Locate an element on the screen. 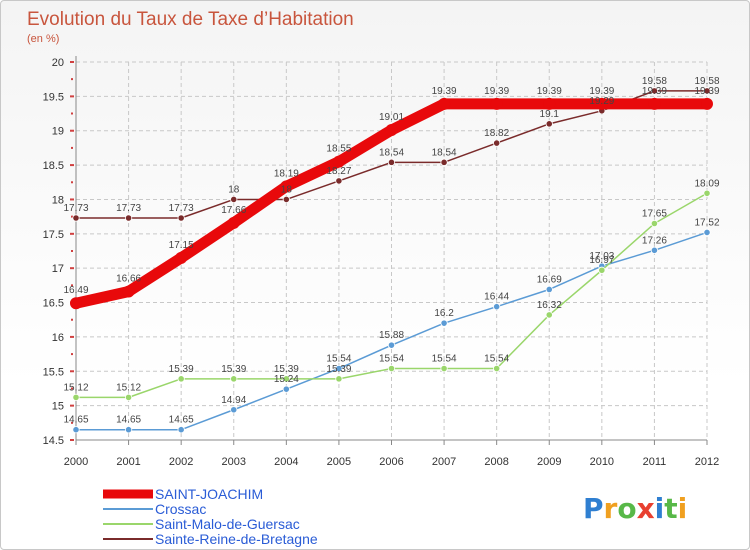 The height and width of the screenshot is (550, 750). chart-subtitle: (en %) is located at coordinates (43, 39).